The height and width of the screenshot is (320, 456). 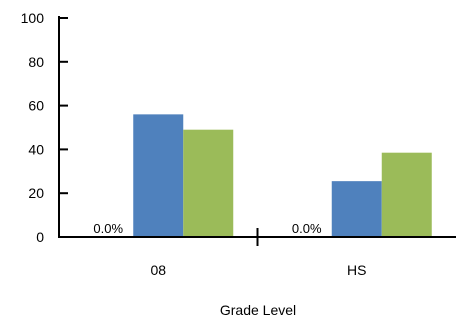 What do you see at coordinates (356, 270) in the screenshot?
I see `x-category-label: HS` at bounding box center [356, 270].